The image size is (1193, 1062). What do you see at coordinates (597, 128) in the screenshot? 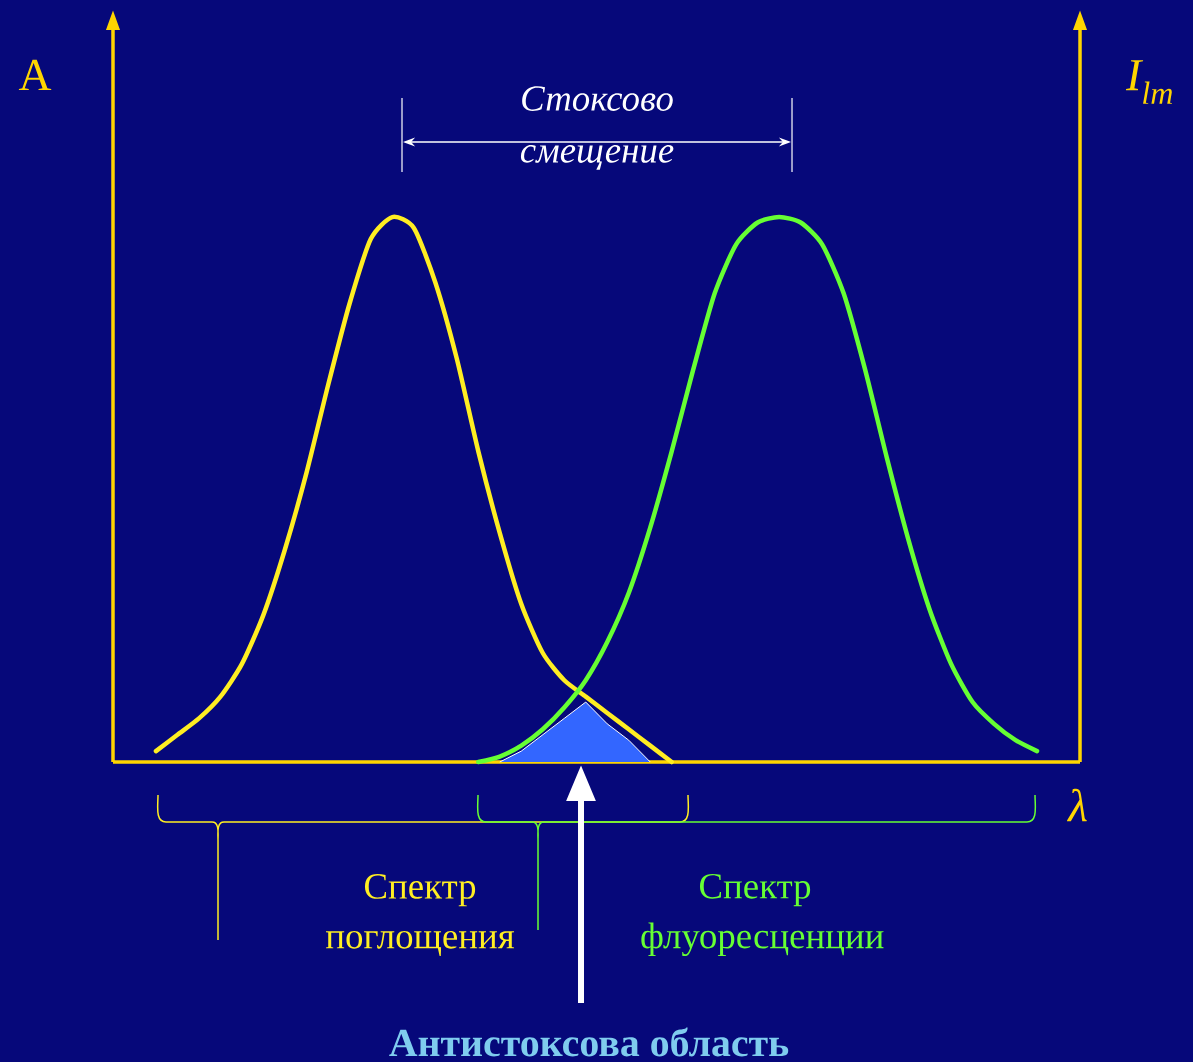
I see `text: Стоксово смещение` at bounding box center [597, 128].